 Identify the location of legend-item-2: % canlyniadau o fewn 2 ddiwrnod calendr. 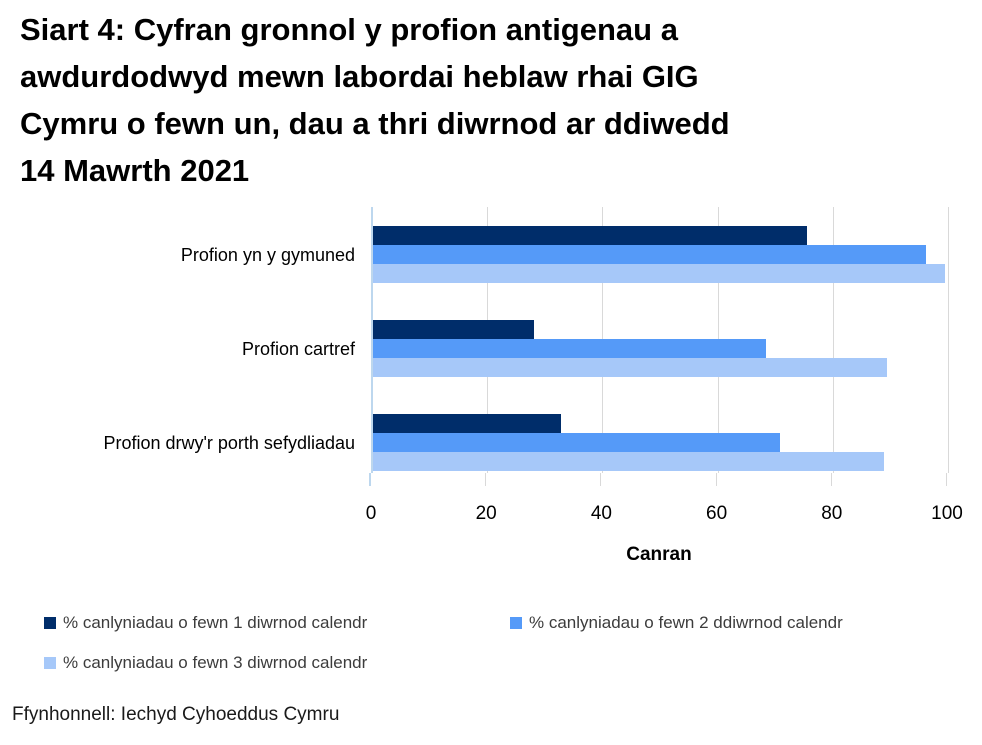
(676, 623).